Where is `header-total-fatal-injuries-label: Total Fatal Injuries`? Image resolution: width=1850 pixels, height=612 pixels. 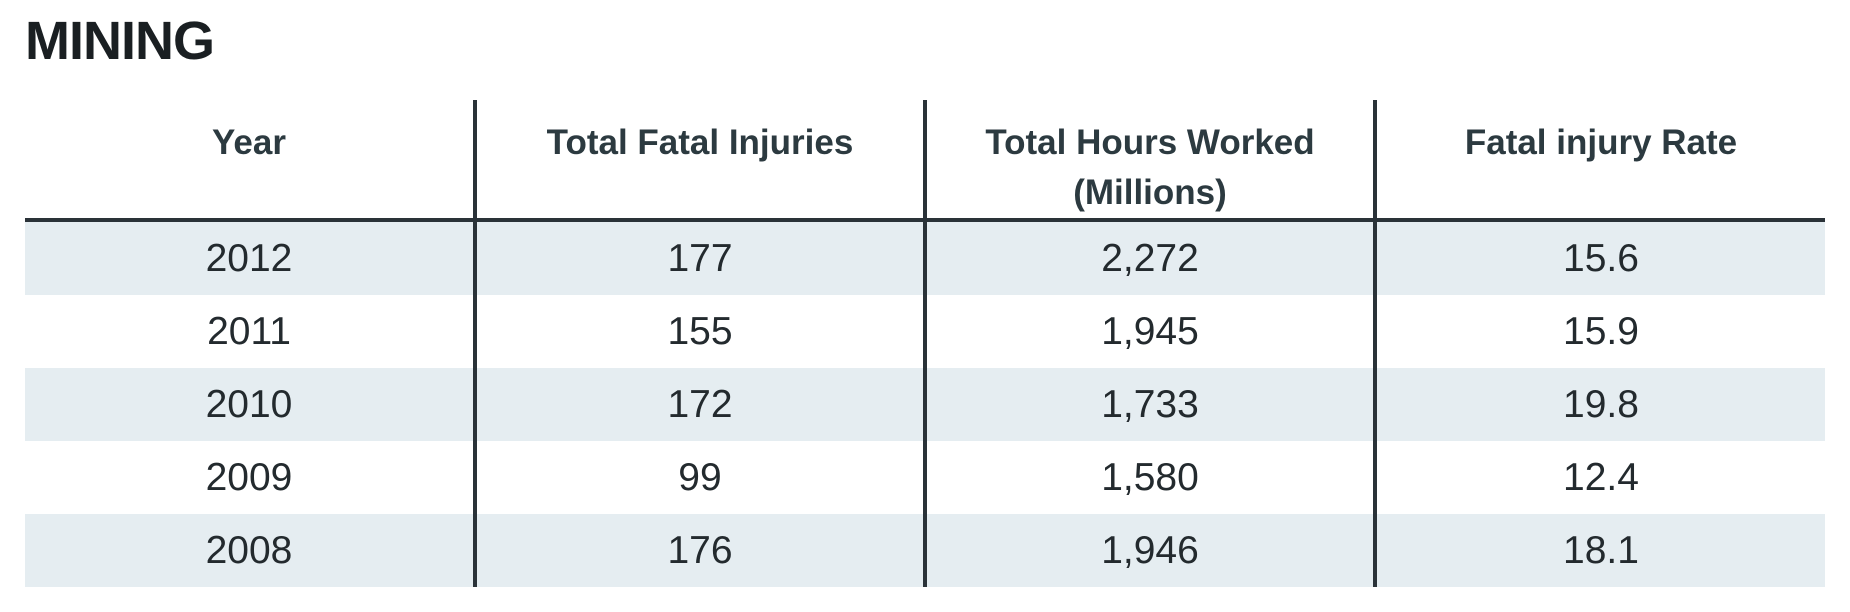
header-total-fatal-injuries-label: Total Fatal Injuries is located at coordinates (700, 142).